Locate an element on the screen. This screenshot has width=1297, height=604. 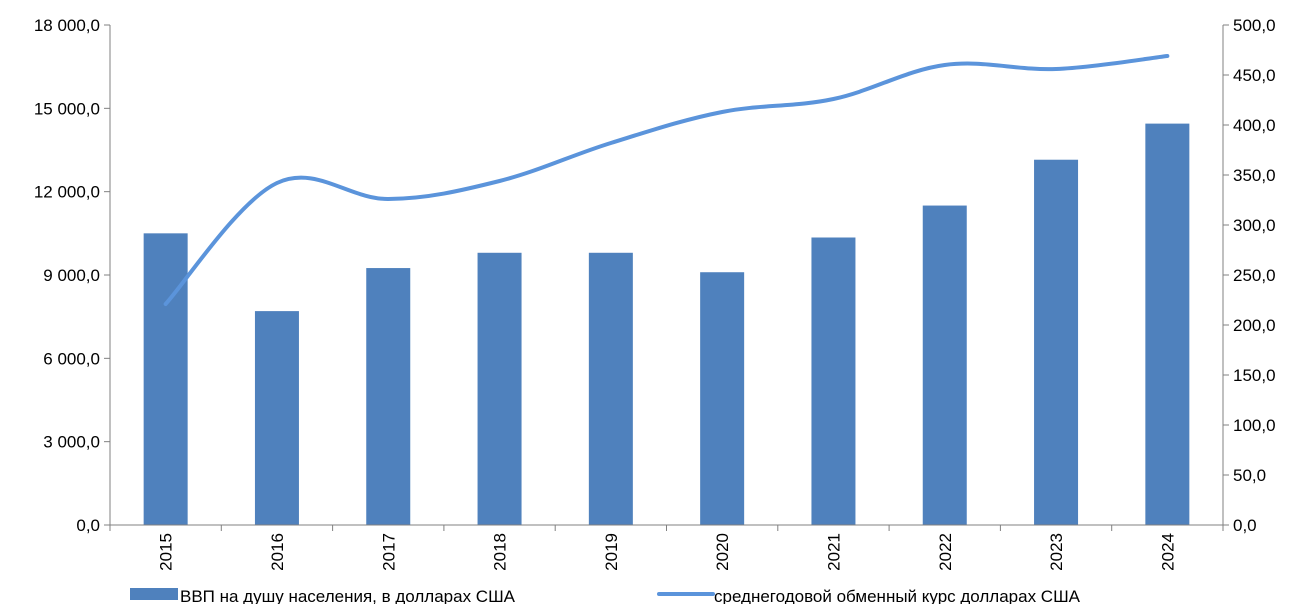
y-left-tick-label: 0,0 is located at coordinates (88, 525).